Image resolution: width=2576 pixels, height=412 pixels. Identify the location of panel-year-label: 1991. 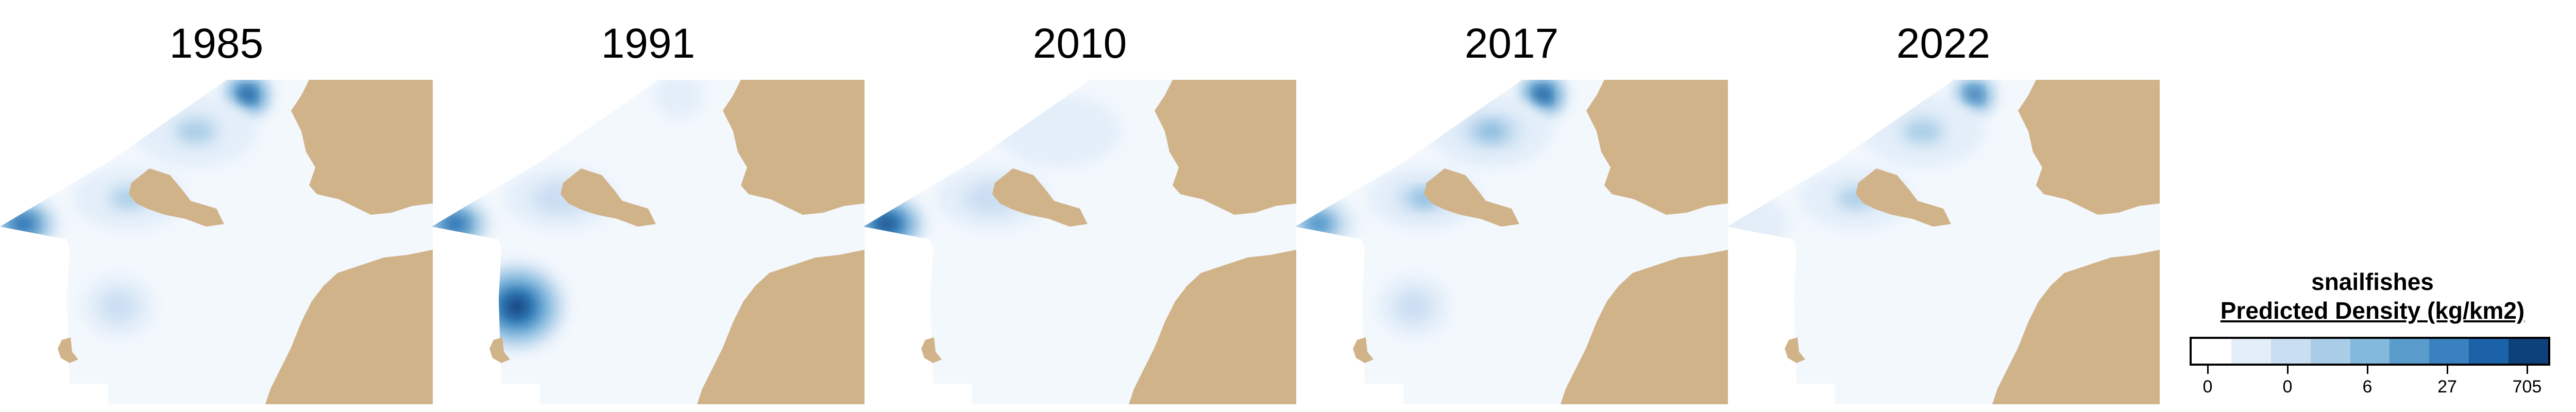
(648, 44).